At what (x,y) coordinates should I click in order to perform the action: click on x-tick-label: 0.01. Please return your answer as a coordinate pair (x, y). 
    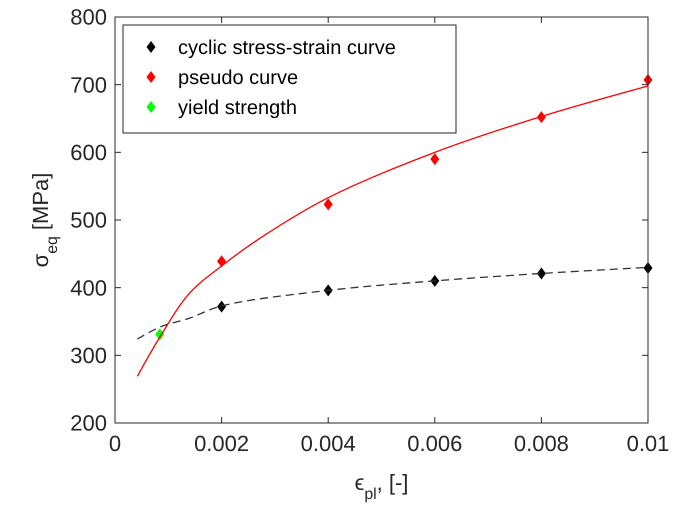
    Looking at the image, I should click on (648, 443).